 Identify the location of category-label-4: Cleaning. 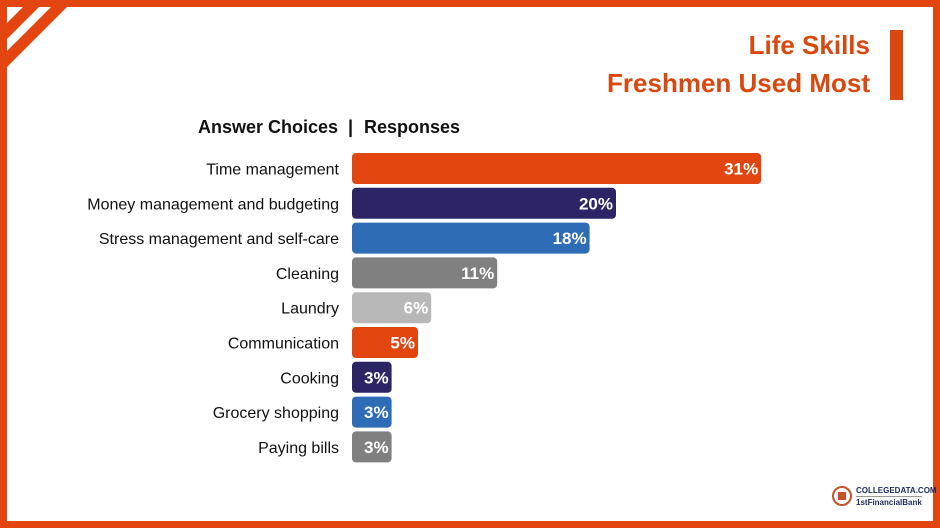
(307, 274).